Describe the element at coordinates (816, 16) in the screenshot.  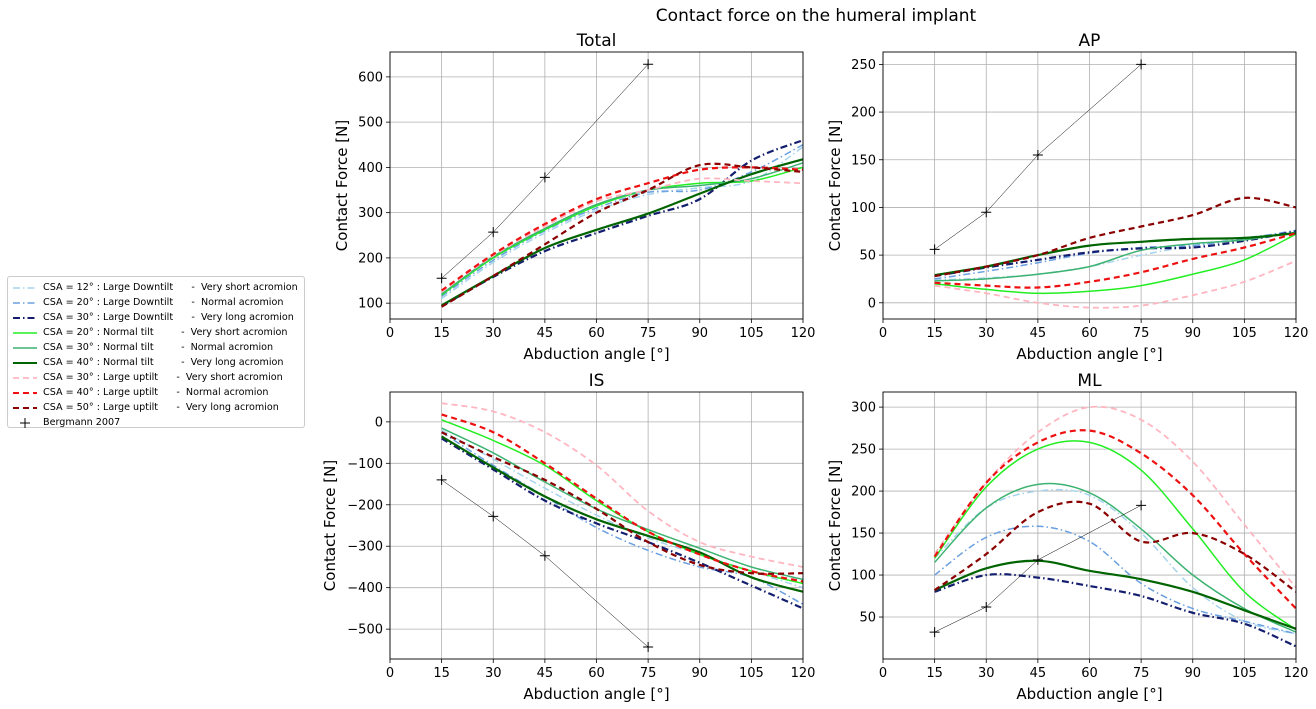
I see `figure-title: Contact force on the humeral implant` at that location.